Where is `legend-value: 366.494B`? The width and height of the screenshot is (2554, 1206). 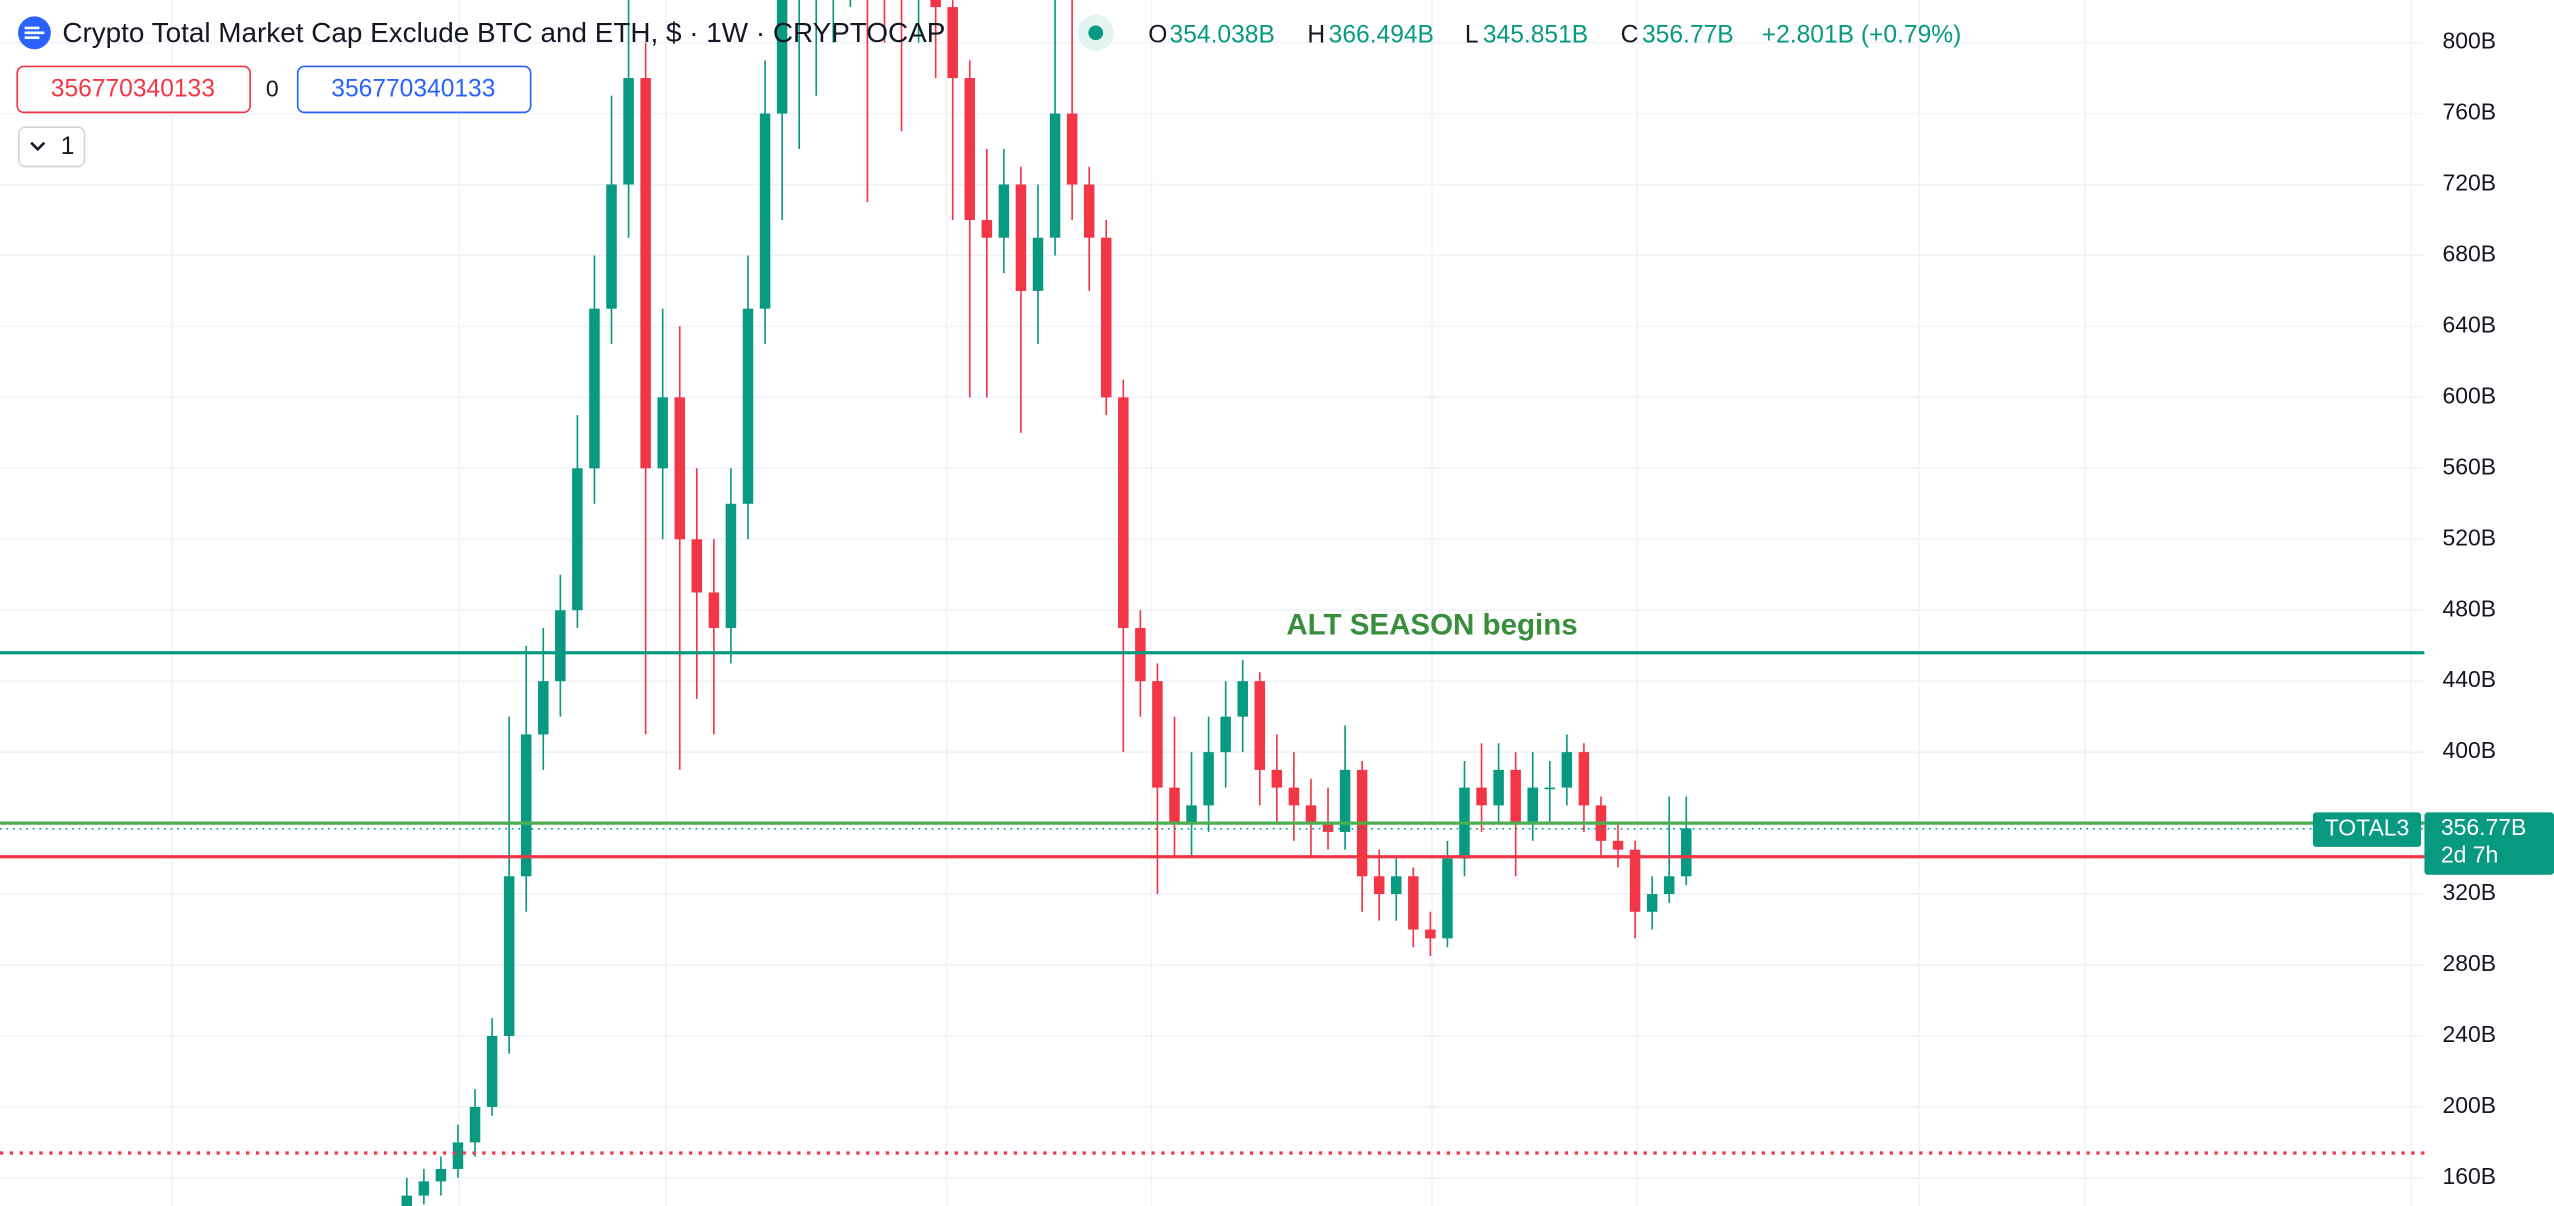
legend-value: 366.494B is located at coordinates (1381, 35).